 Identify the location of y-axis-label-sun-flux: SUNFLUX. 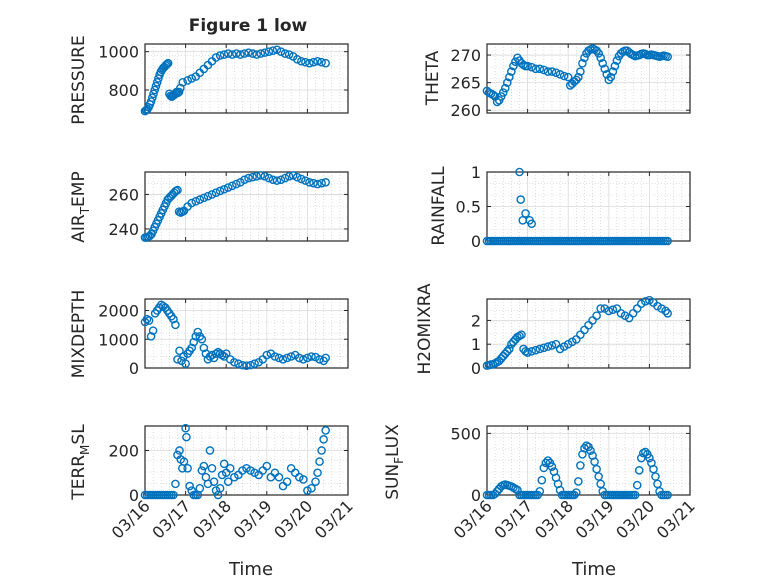
(394, 462).